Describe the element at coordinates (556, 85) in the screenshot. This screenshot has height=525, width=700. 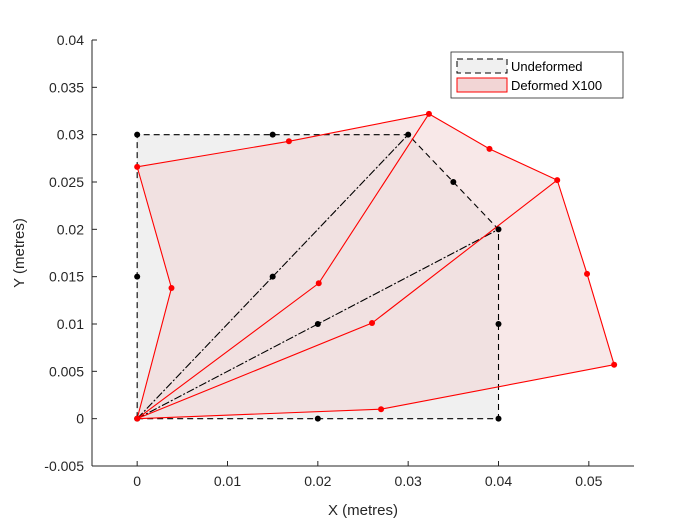
I see `legend-label-deformed: Deformed X100` at that location.